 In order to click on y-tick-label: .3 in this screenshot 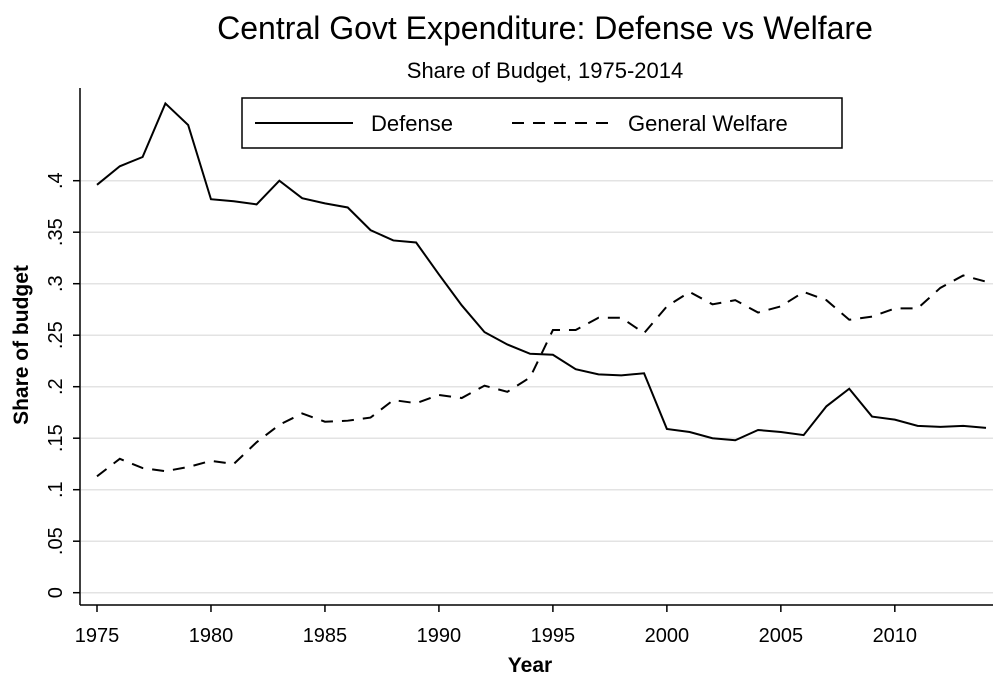, I will do `click(56, 283)`.